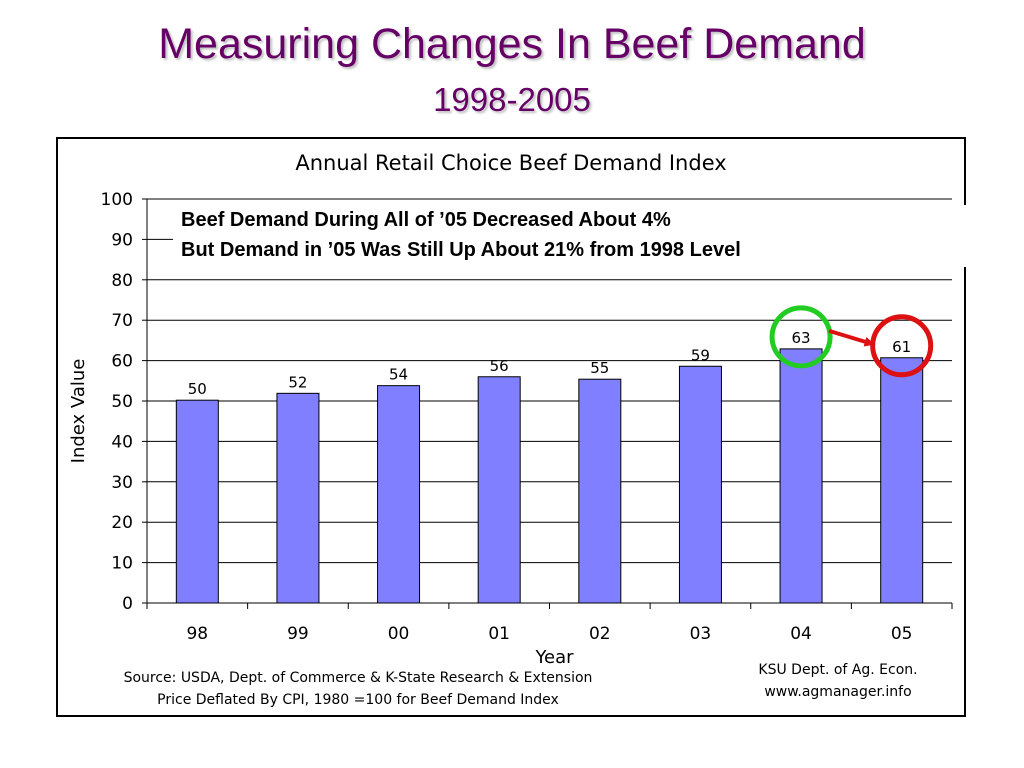  Describe the element at coordinates (600, 634) in the screenshot. I see `x-tick-label-02: 02` at that location.